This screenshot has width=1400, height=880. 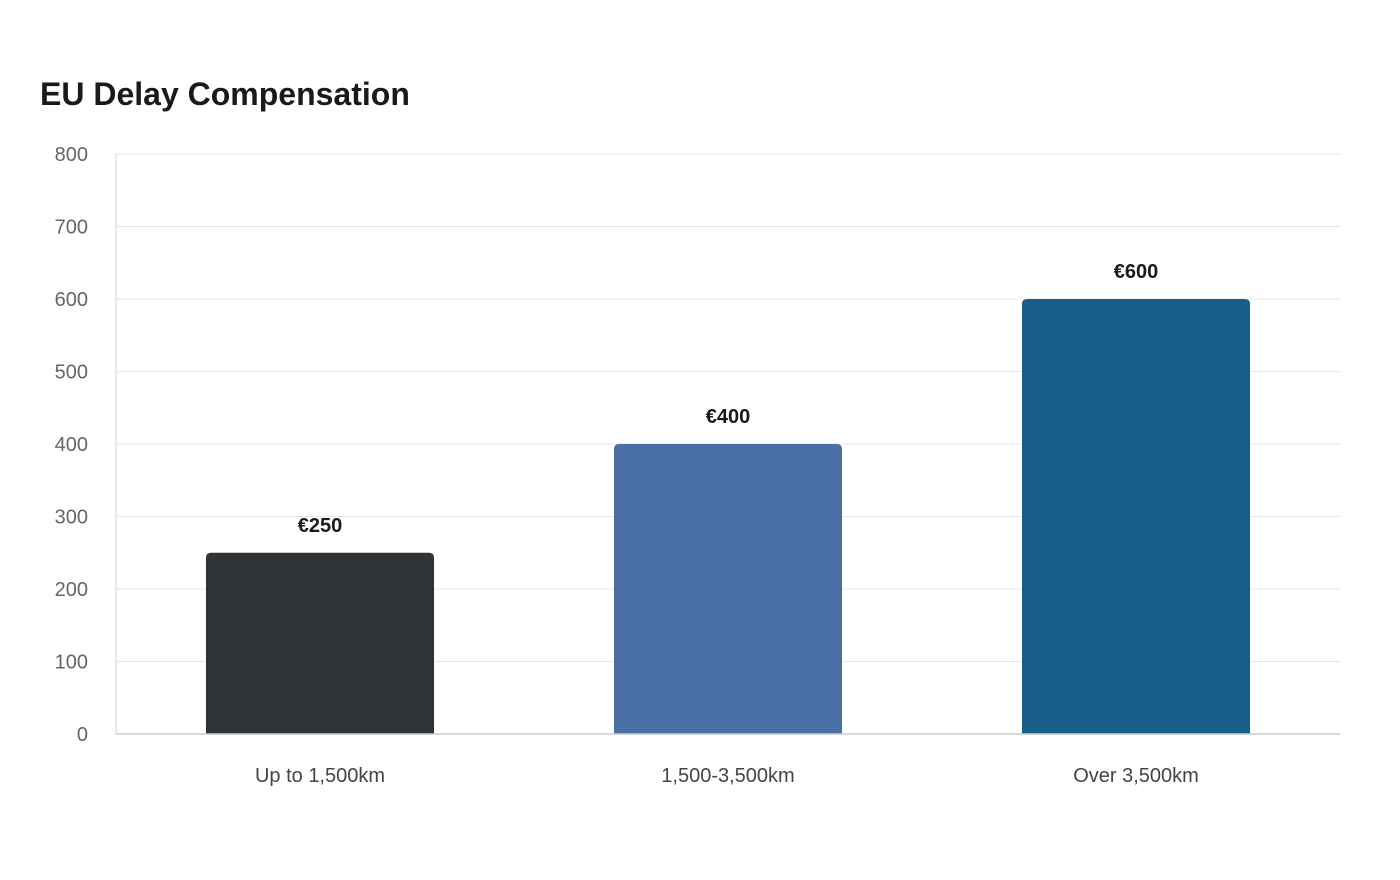 What do you see at coordinates (71, 590) in the screenshot?
I see `y-tick-label: 200` at bounding box center [71, 590].